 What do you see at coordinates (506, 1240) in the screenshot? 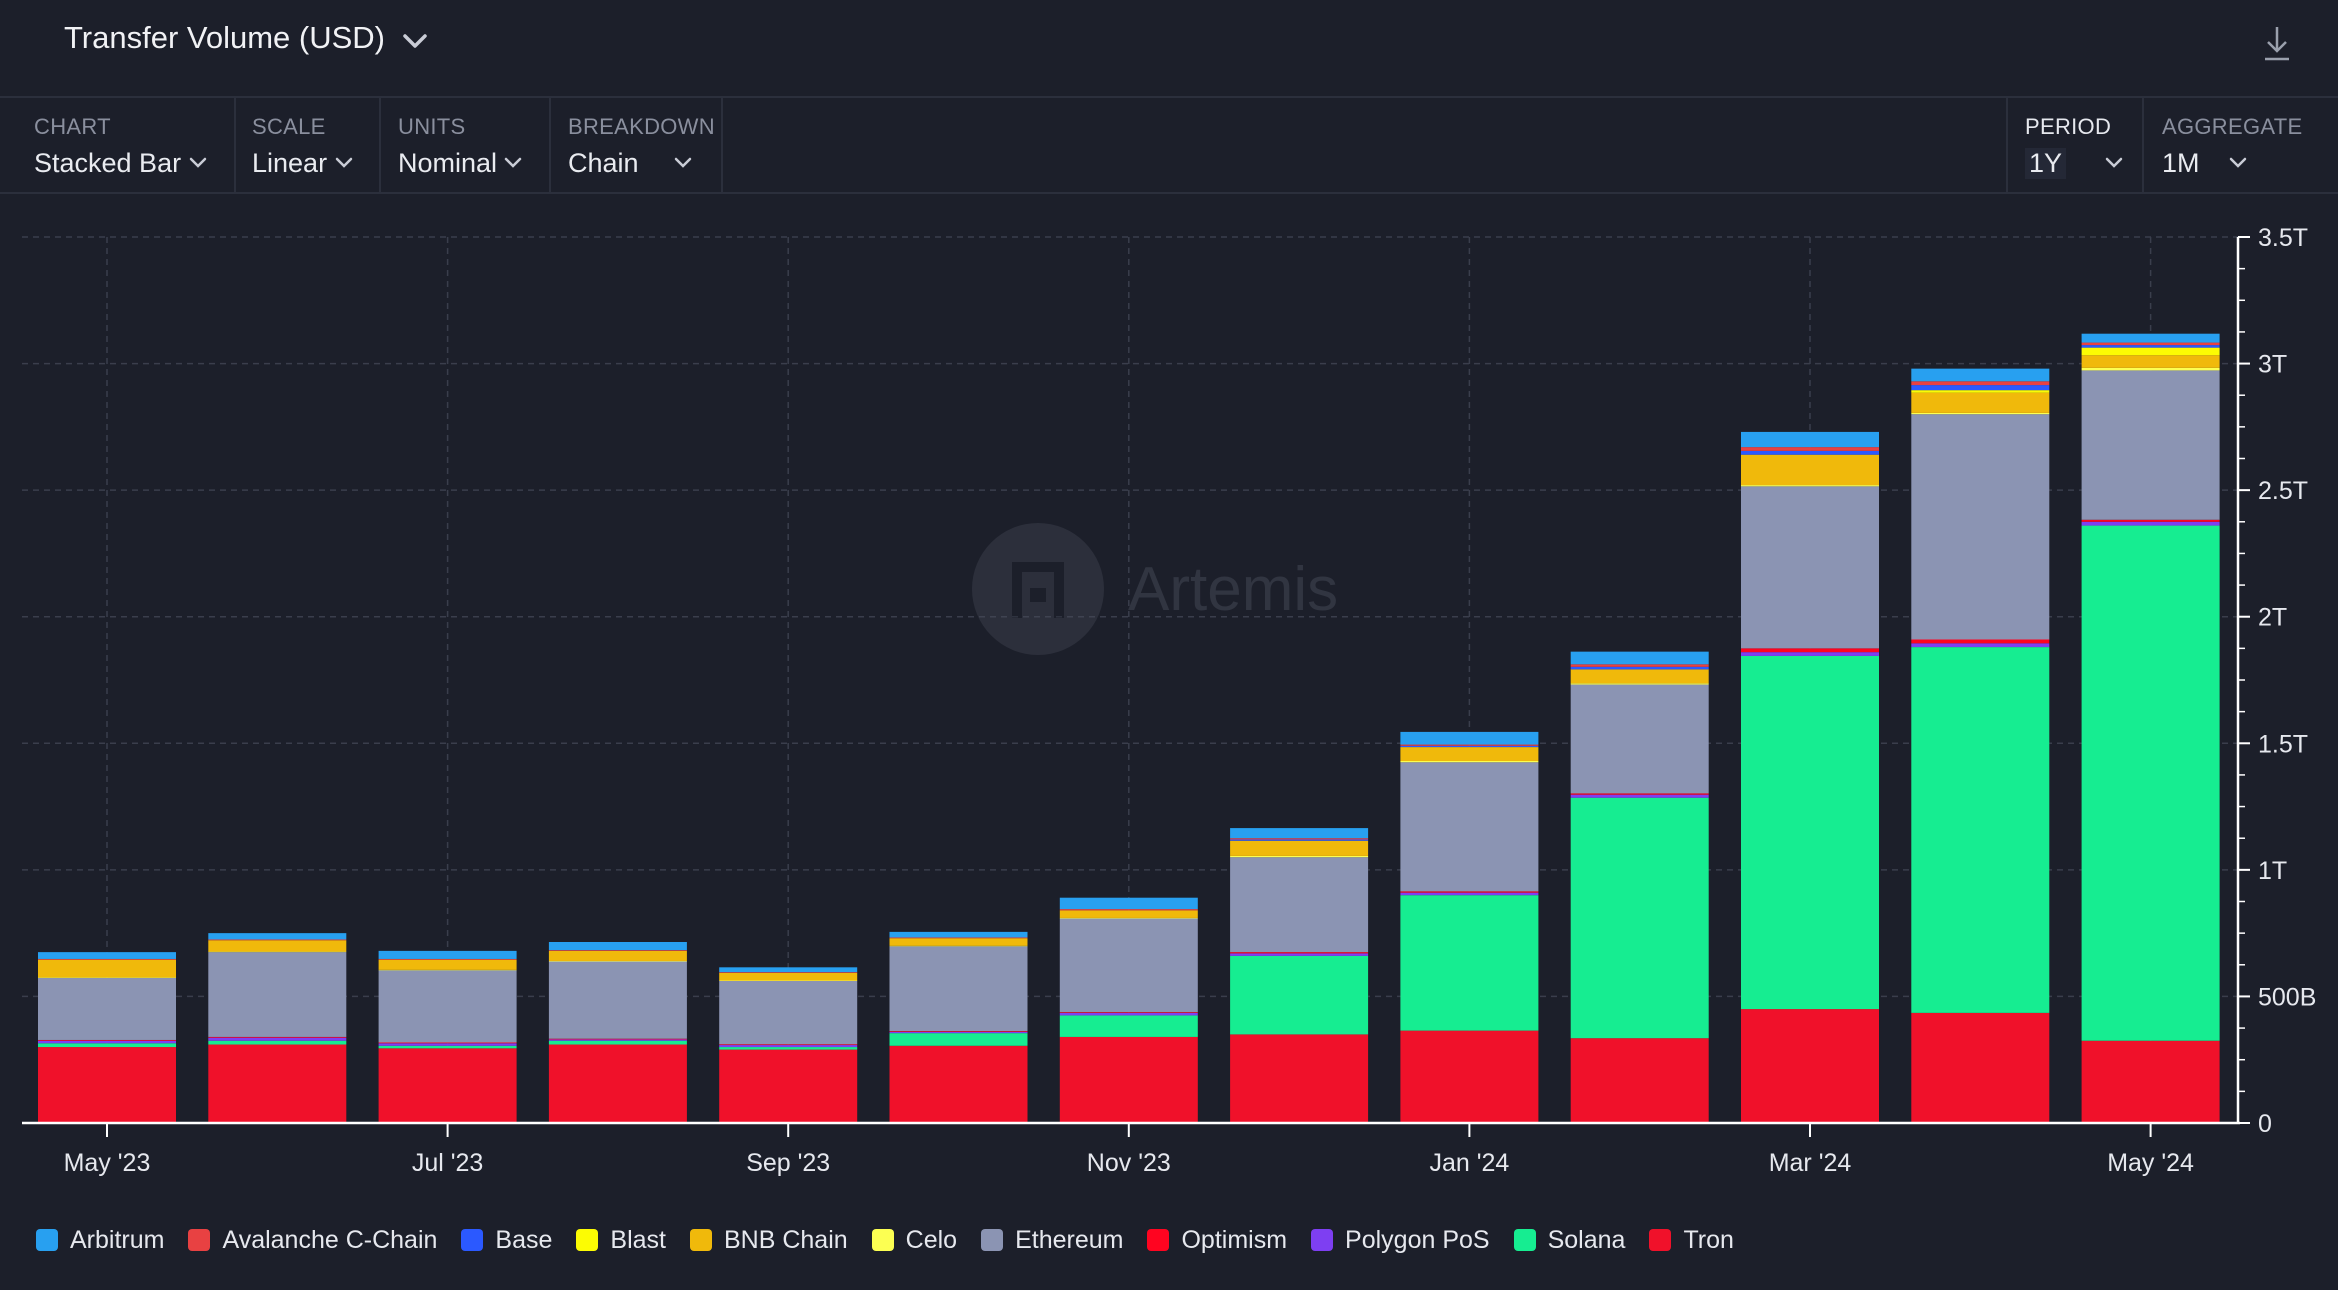
I see `legend-item: Base` at bounding box center [506, 1240].